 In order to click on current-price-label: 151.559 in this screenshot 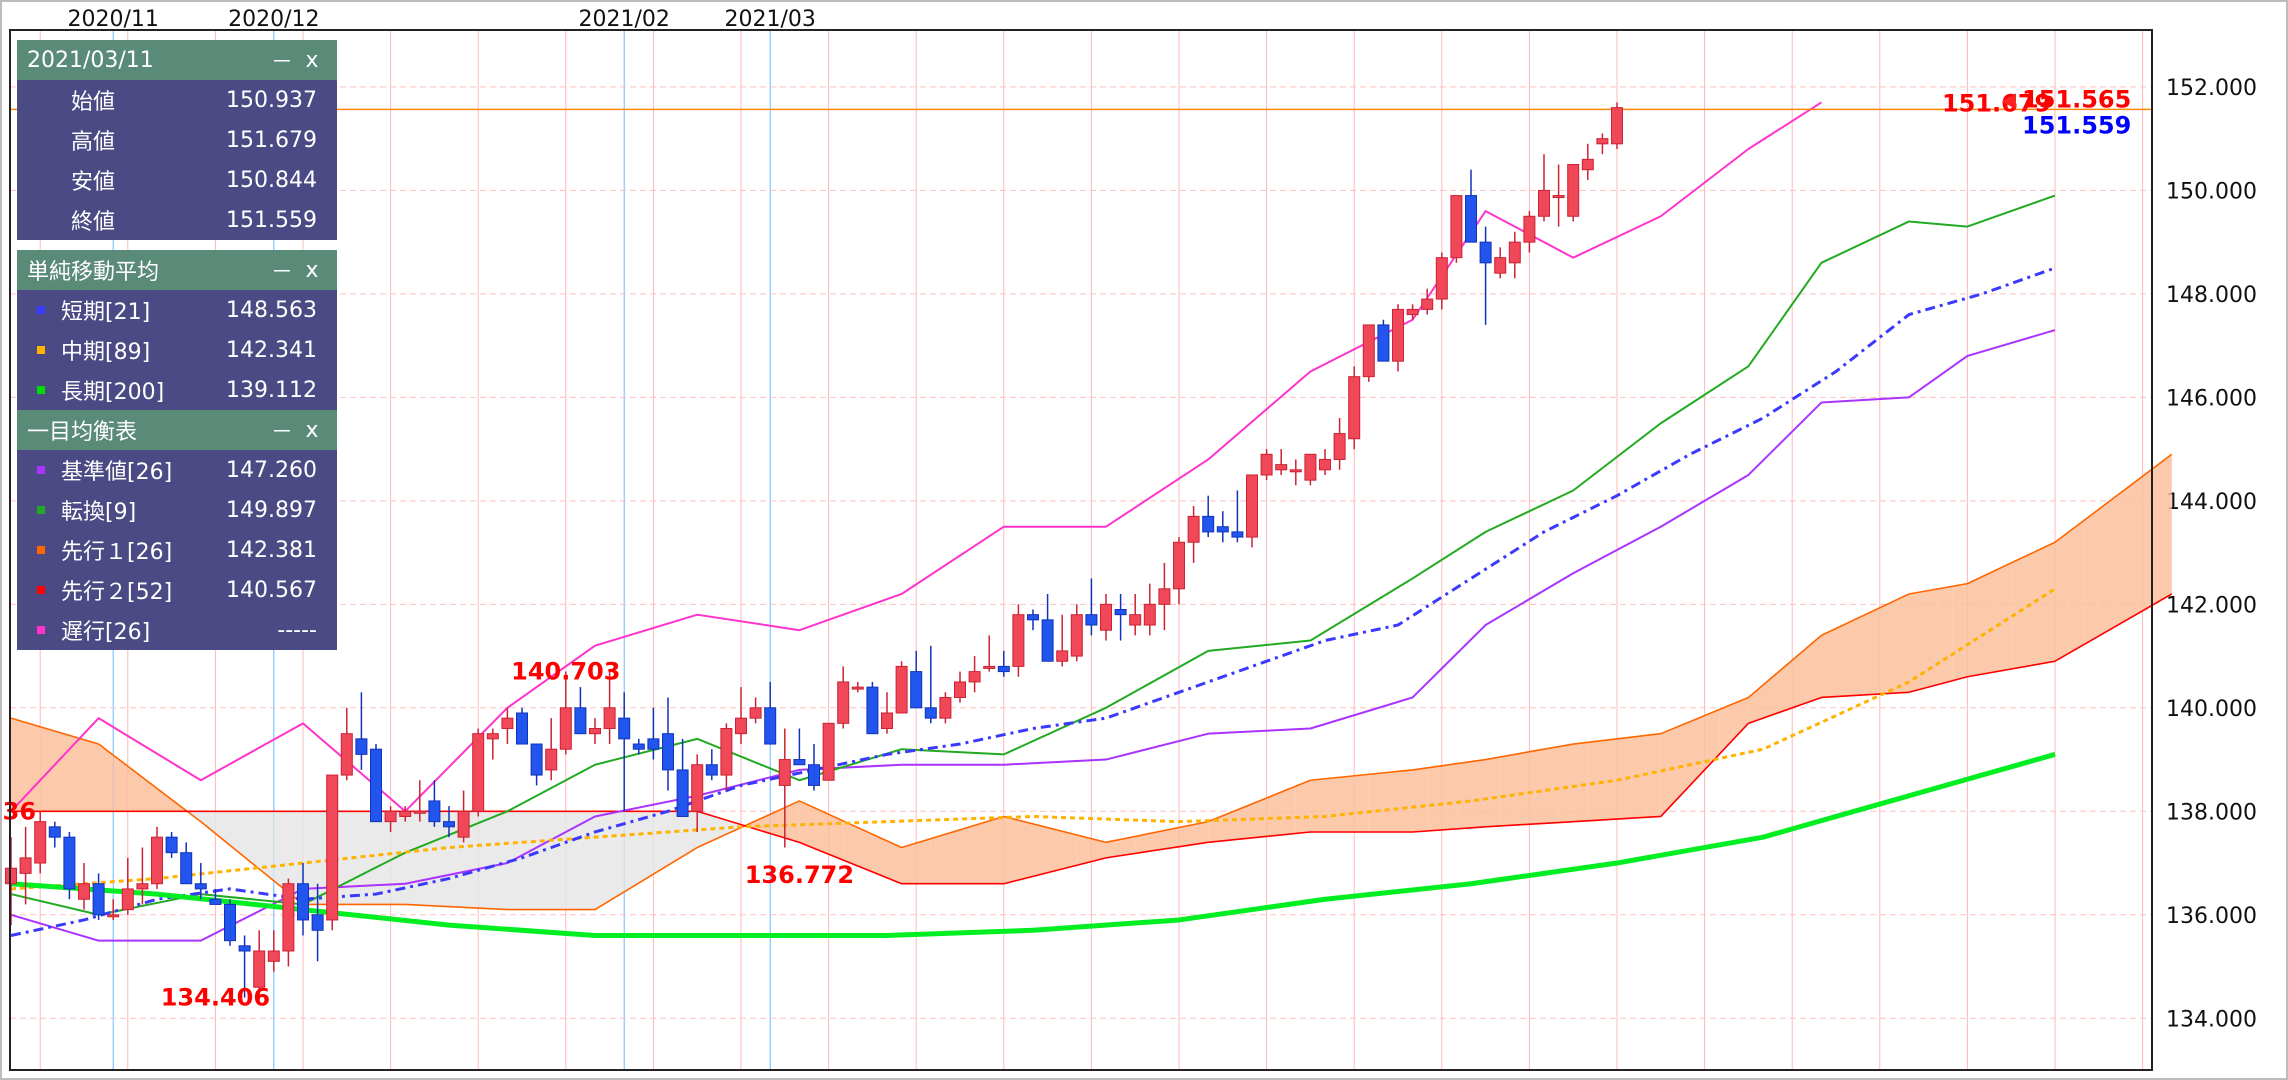, I will do `click(2076, 125)`.